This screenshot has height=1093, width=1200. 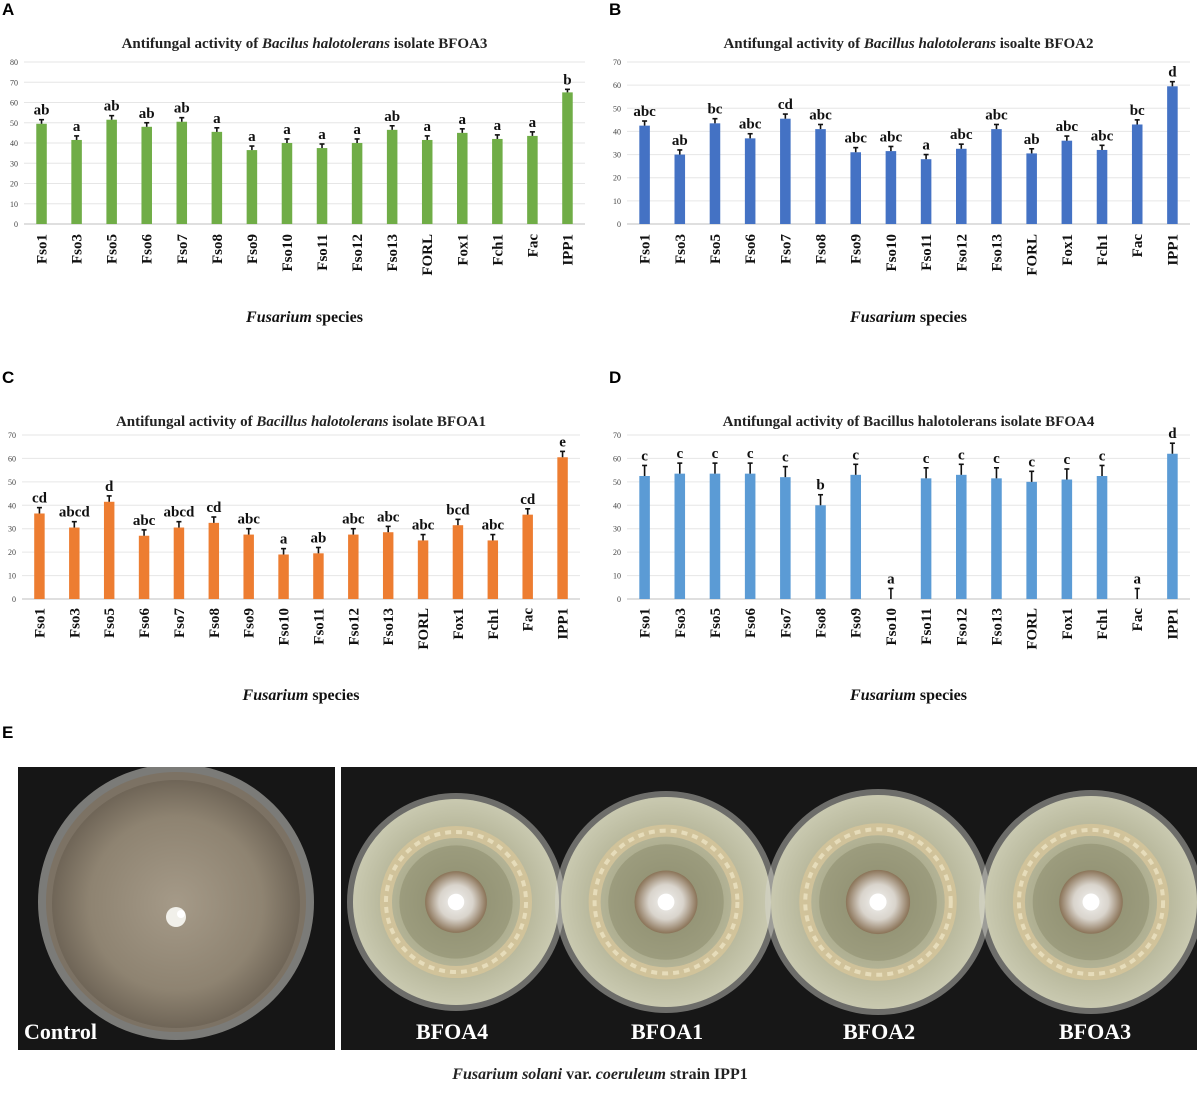 I want to click on significance-letter: b, so click(x=567, y=80).